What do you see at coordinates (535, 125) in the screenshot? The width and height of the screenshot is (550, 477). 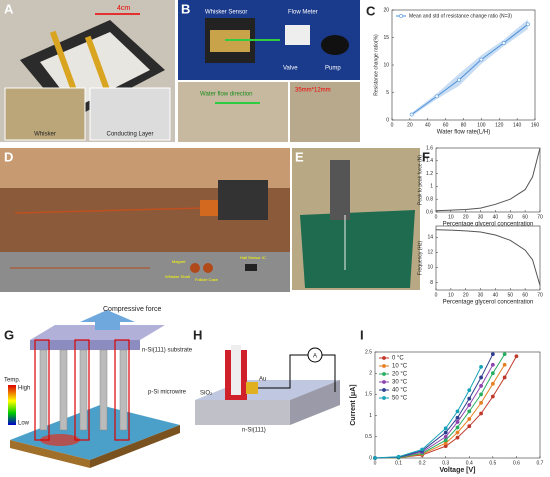 I see `x-tick-label: 160` at bounding box center [535, 125].